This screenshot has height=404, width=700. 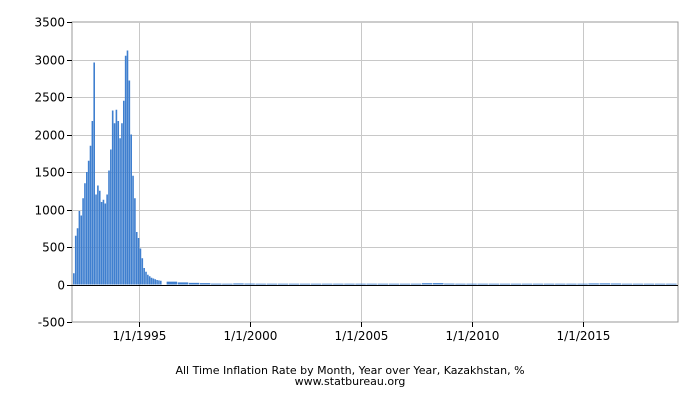 I want to click on y-tick-label: 2500, so click(x=49, y=98).